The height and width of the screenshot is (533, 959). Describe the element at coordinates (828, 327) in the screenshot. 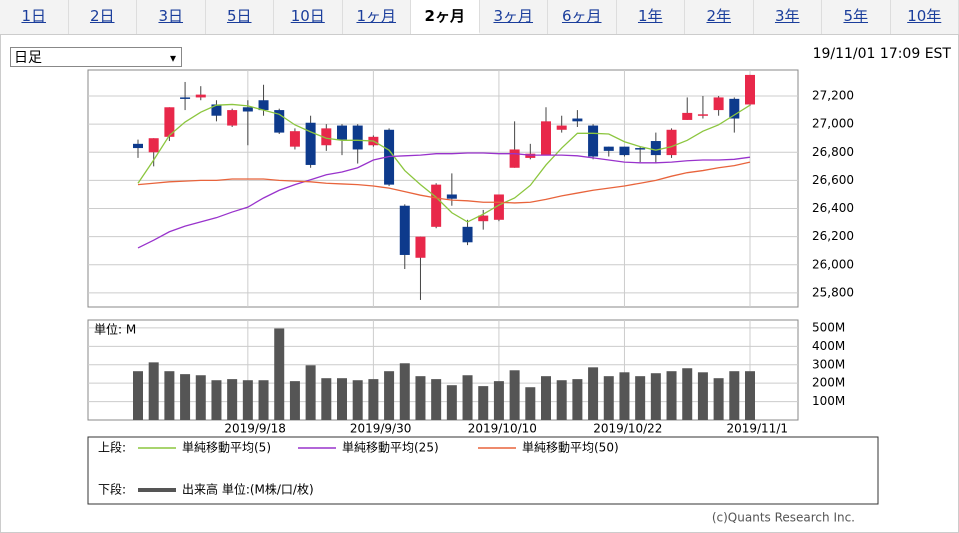

I see `y-tick-label: 500M` at that location.